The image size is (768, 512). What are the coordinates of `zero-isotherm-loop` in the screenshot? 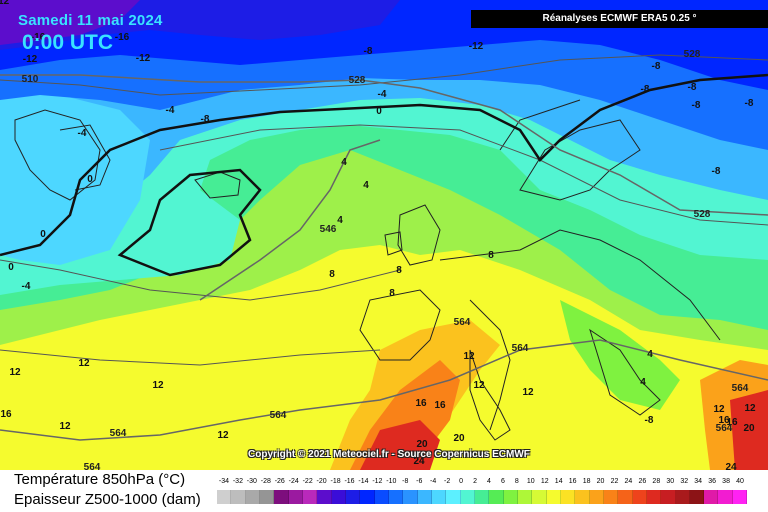 It's located at (189, 222).